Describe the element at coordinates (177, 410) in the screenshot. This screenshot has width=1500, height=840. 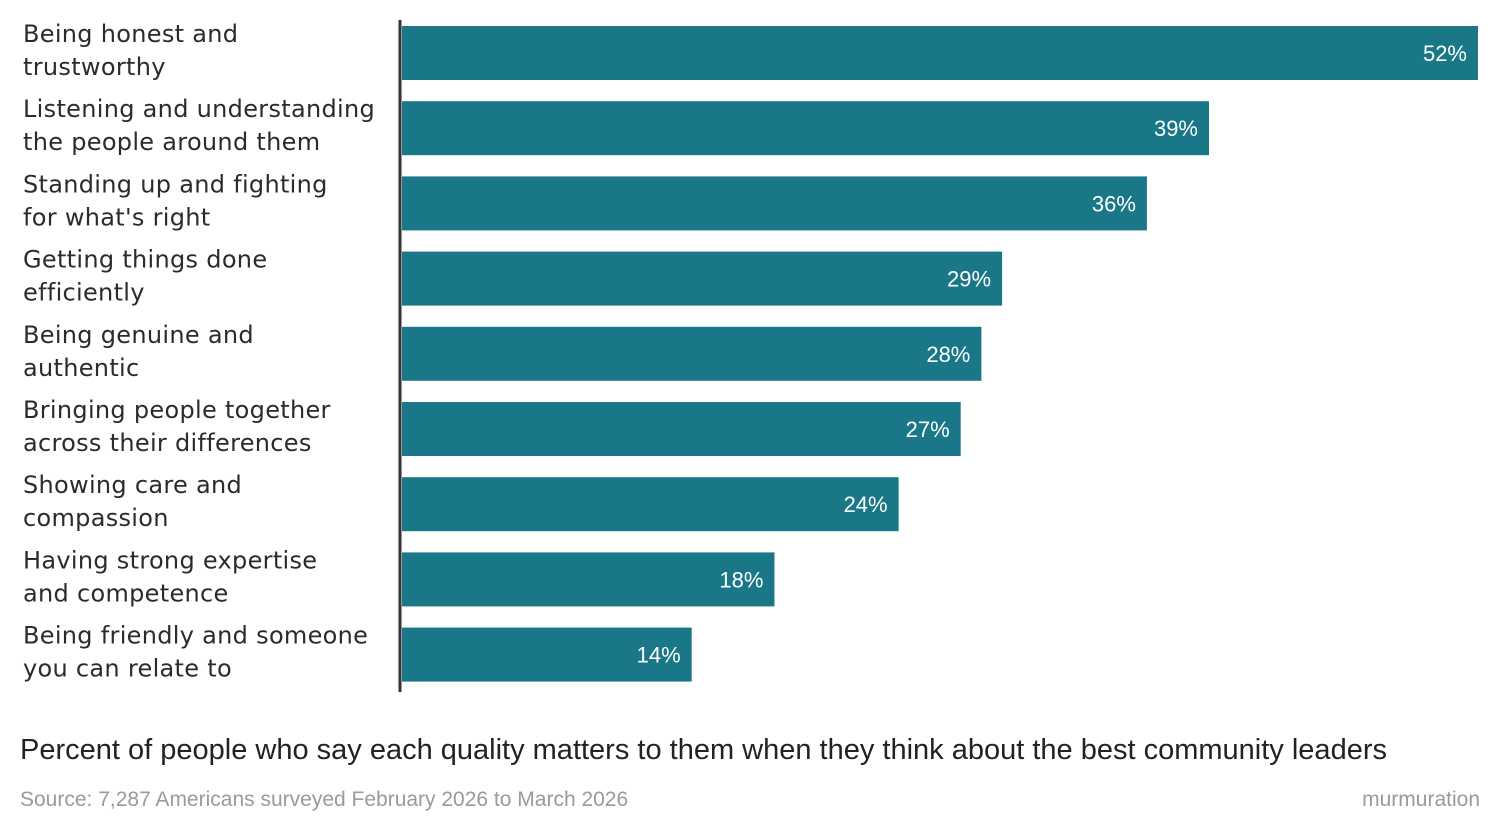
I see `category-label-line: Bringing people together` at that location.